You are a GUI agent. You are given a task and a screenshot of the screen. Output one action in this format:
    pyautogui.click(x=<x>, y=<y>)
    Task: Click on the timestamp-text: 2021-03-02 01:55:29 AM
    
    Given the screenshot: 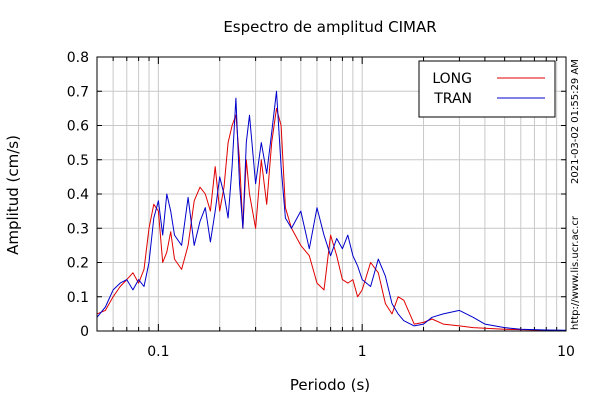 What is the action you would take?
    pyautogui.click(x=575, y=121)
    